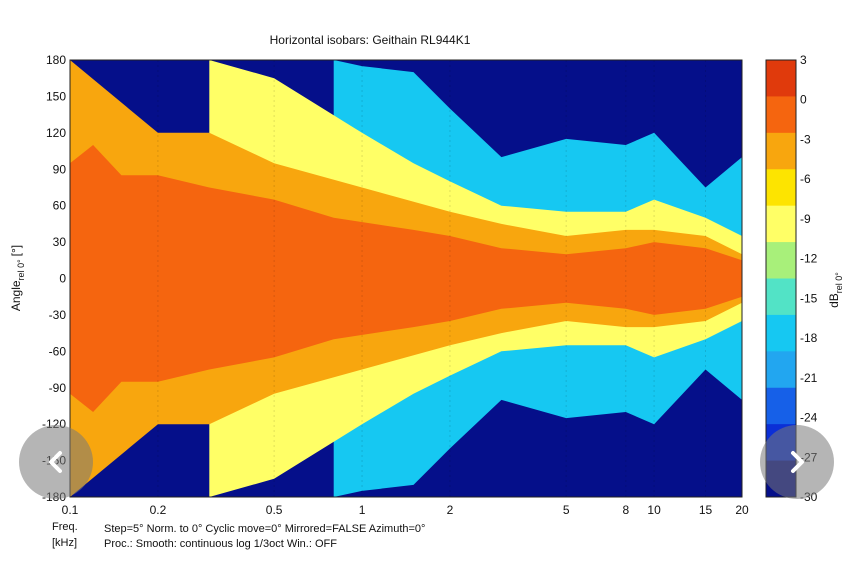 Image resolution: width=843 pixels, height=582 pixels. Describe the element at coordinates (60, 206) in the screenshot. I see `y-tick-label: 60` at that location.